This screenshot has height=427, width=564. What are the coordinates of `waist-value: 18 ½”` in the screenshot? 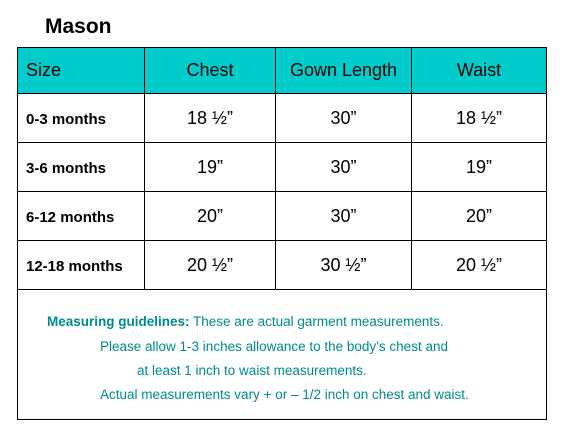 It's located at (479, 118).